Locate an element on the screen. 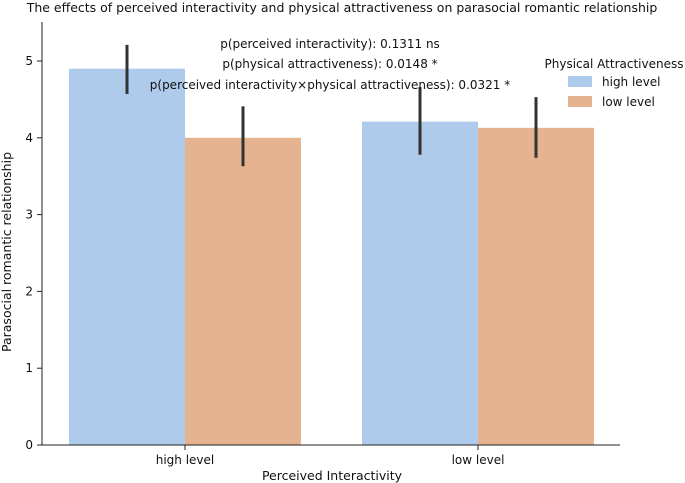 Image resolution: width=685 pixels, height=483 pixels. y-ticks: 0 1 2 3 4 5 is located at coordinates (33, 253).